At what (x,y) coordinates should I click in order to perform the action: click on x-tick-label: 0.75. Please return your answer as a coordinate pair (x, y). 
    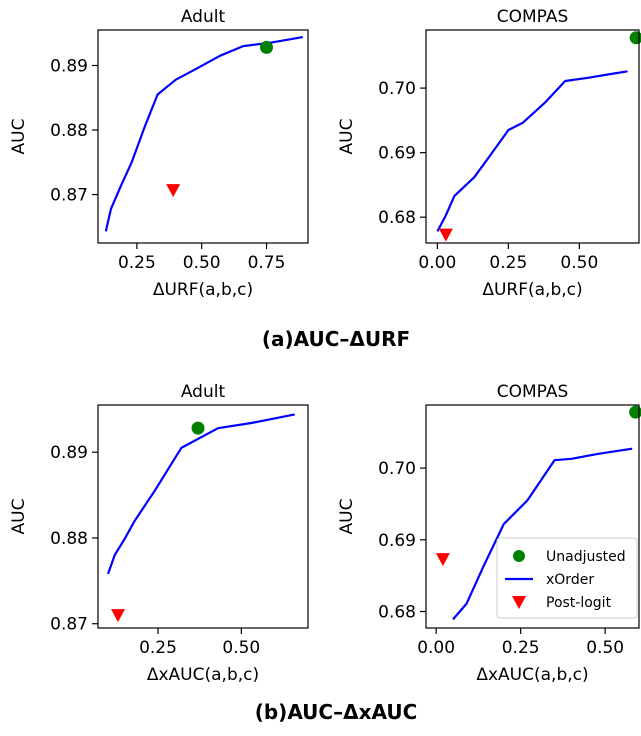
    Looking at the image, I should click on (267, 263).